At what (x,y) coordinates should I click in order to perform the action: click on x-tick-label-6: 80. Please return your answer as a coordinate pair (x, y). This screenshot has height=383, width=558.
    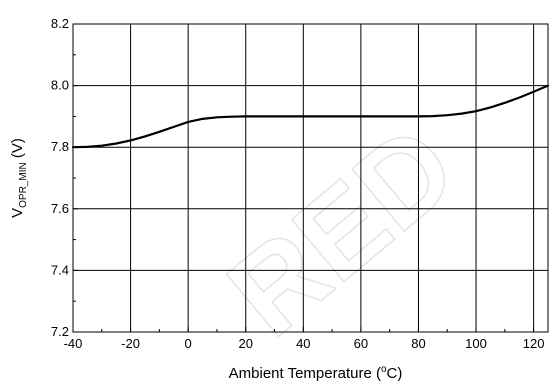
    Looking at the image, I should click on (418, 343).